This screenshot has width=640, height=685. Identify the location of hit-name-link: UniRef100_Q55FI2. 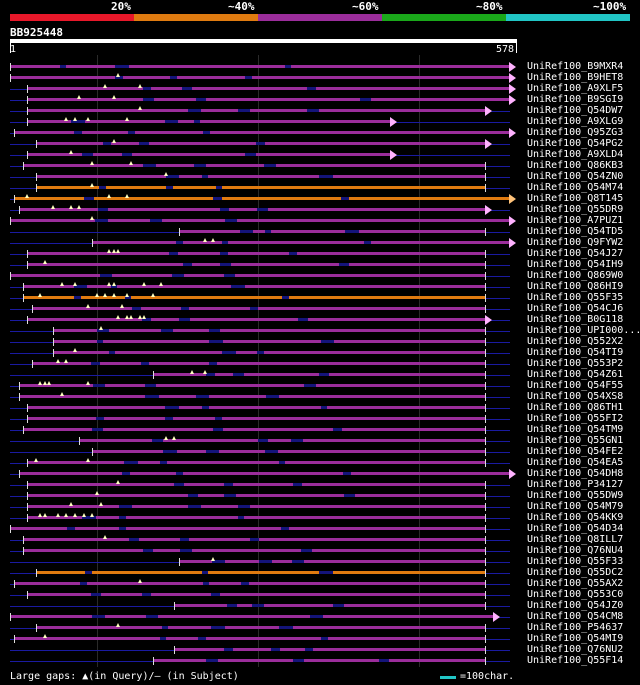
(575, 418).